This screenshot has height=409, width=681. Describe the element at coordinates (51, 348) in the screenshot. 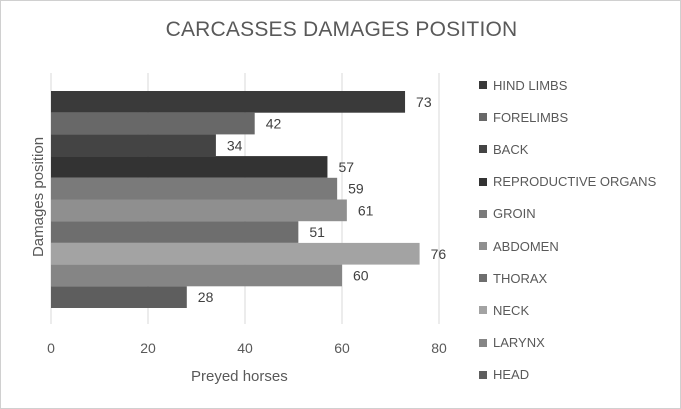

I see `x-tick-label: 0` at that location.